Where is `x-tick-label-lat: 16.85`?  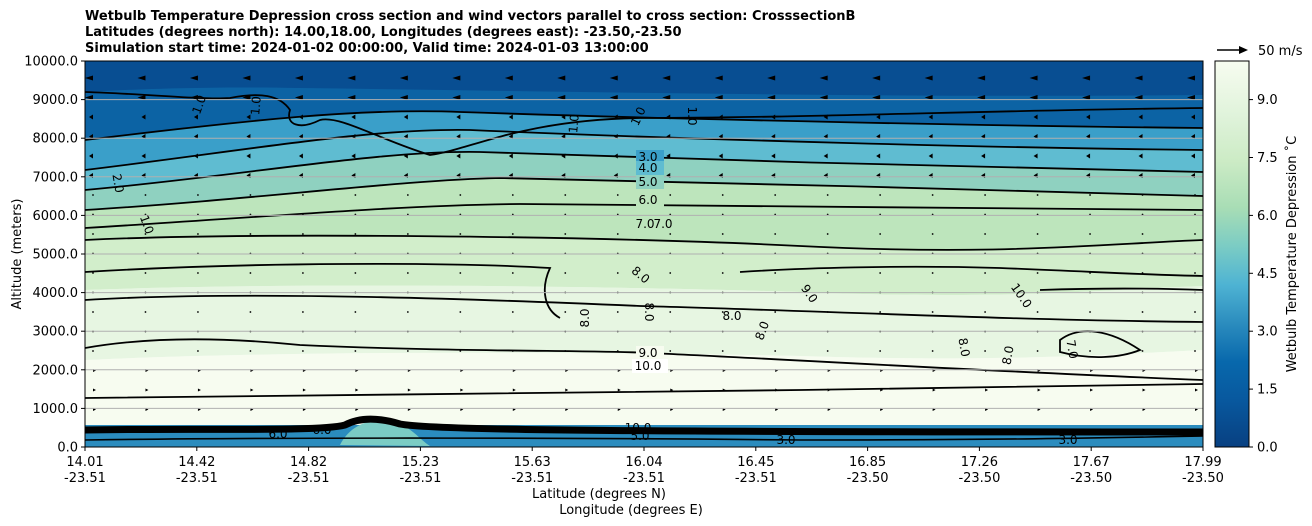
x-tick-label-lat: 16.85 is located at coordinates (867, 462).